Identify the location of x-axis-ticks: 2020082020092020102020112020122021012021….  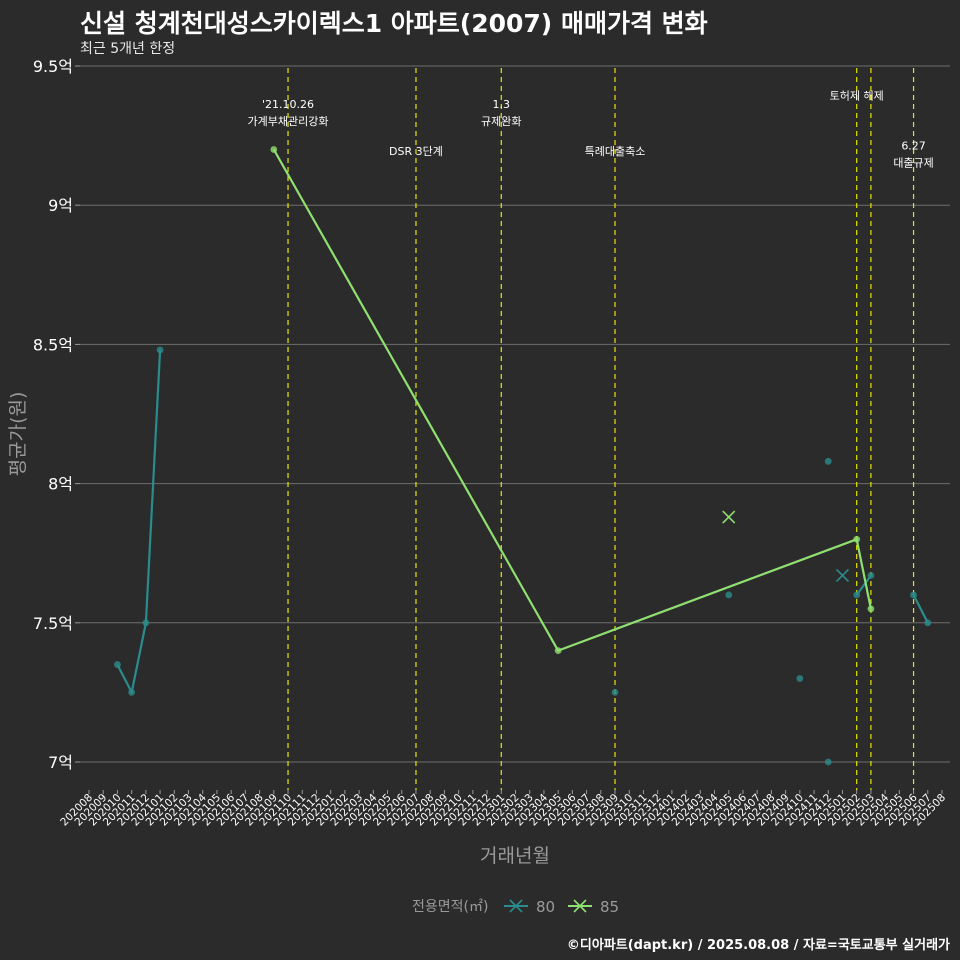
(503, 809).